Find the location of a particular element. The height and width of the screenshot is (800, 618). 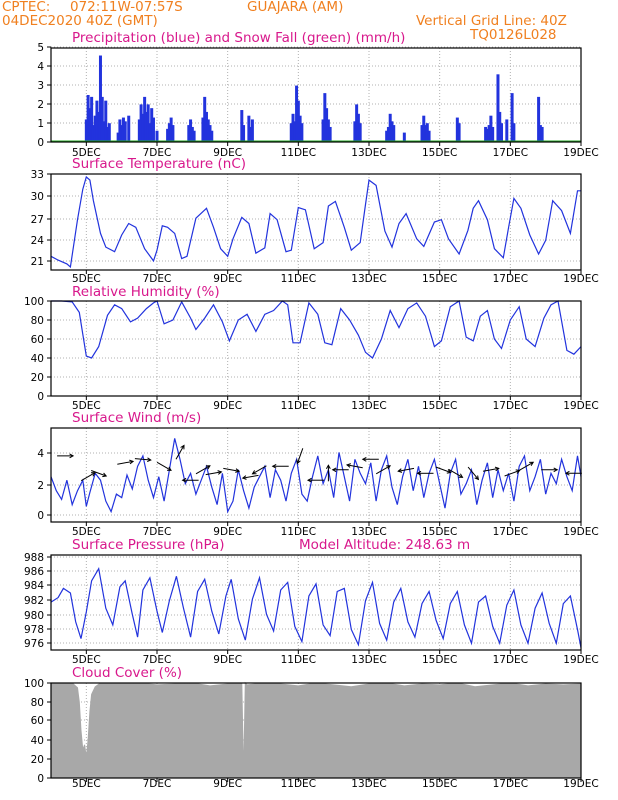

cloud-ytick: 80 is located at coordinates (37, 703).